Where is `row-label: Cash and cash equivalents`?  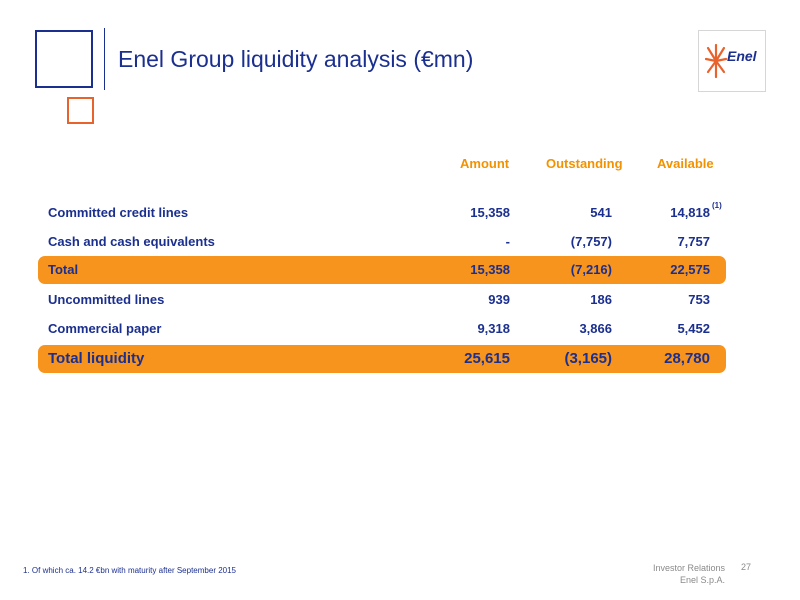 row-label: Cash and cash equivalents is located at coordinates (131, 241).